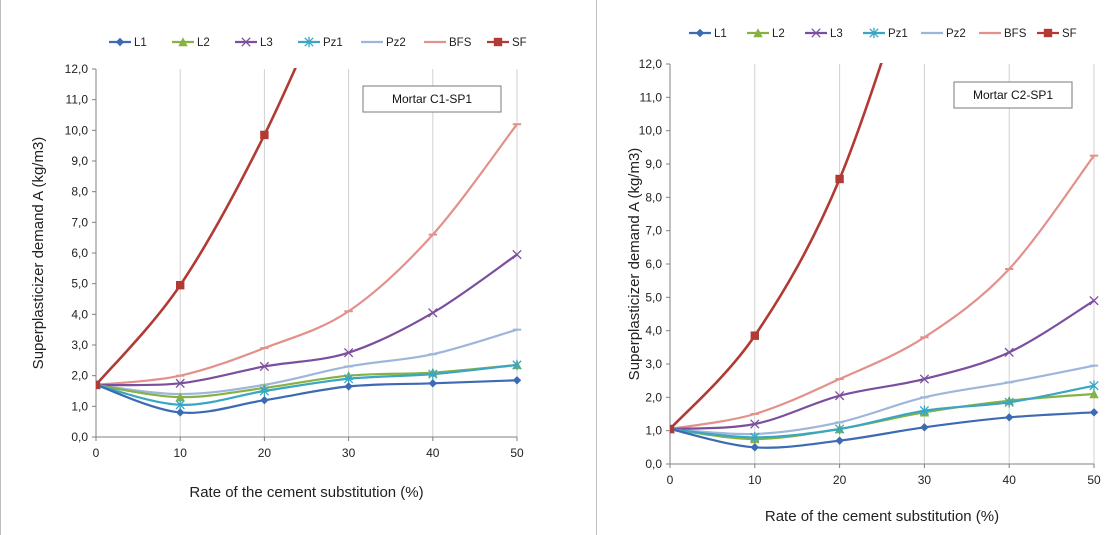 This screenshot has height=535, width=1105. I want to click on series-l2, so click(309, 381).